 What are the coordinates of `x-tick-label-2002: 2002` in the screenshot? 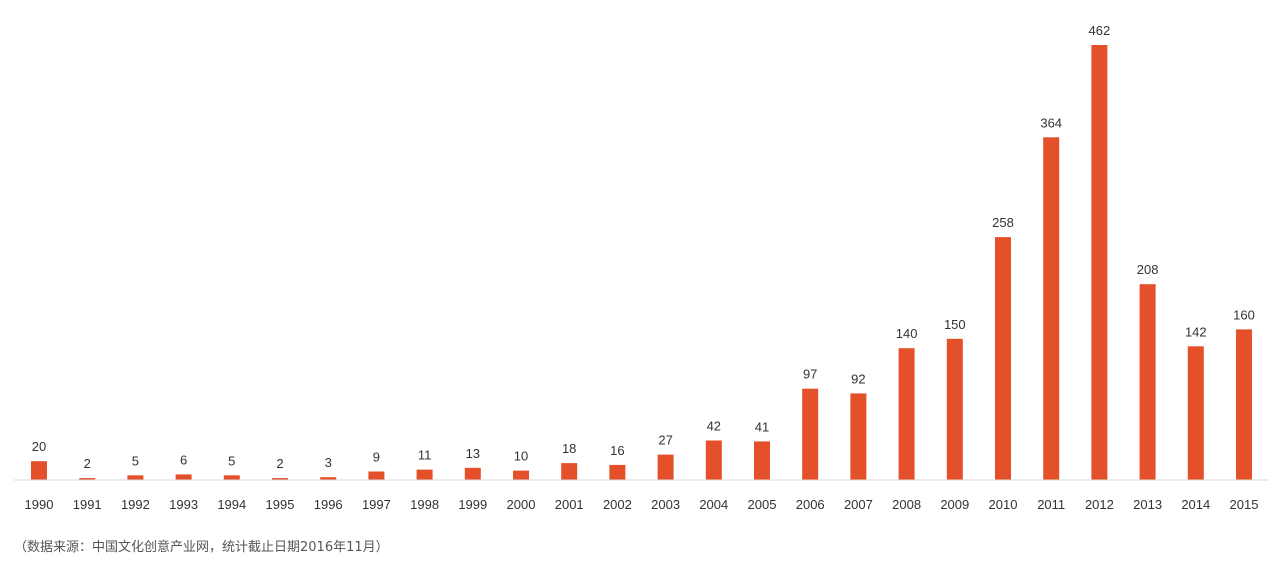 It's located at (617, 504).